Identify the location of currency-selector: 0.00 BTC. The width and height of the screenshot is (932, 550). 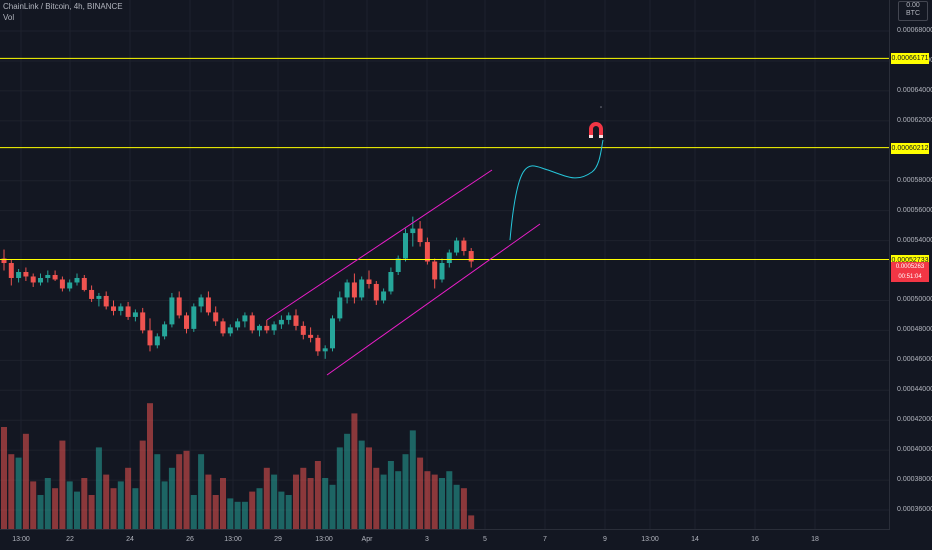
(913, 11).